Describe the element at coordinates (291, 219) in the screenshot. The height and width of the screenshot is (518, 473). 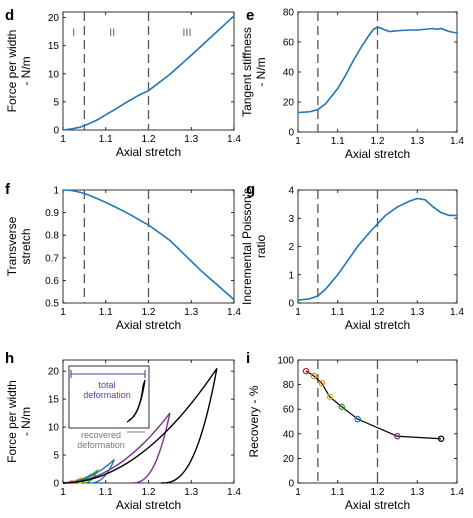
I see `y-tick-label: 3` at that location.